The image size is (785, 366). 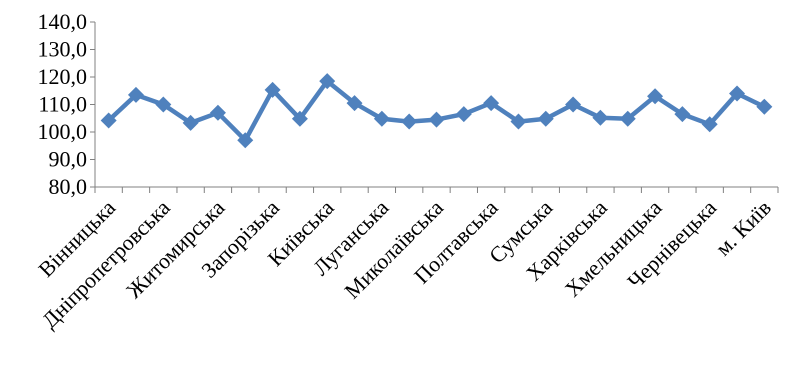 I want to click on y-tick-label: 90,0, so click(x=68, y=159).